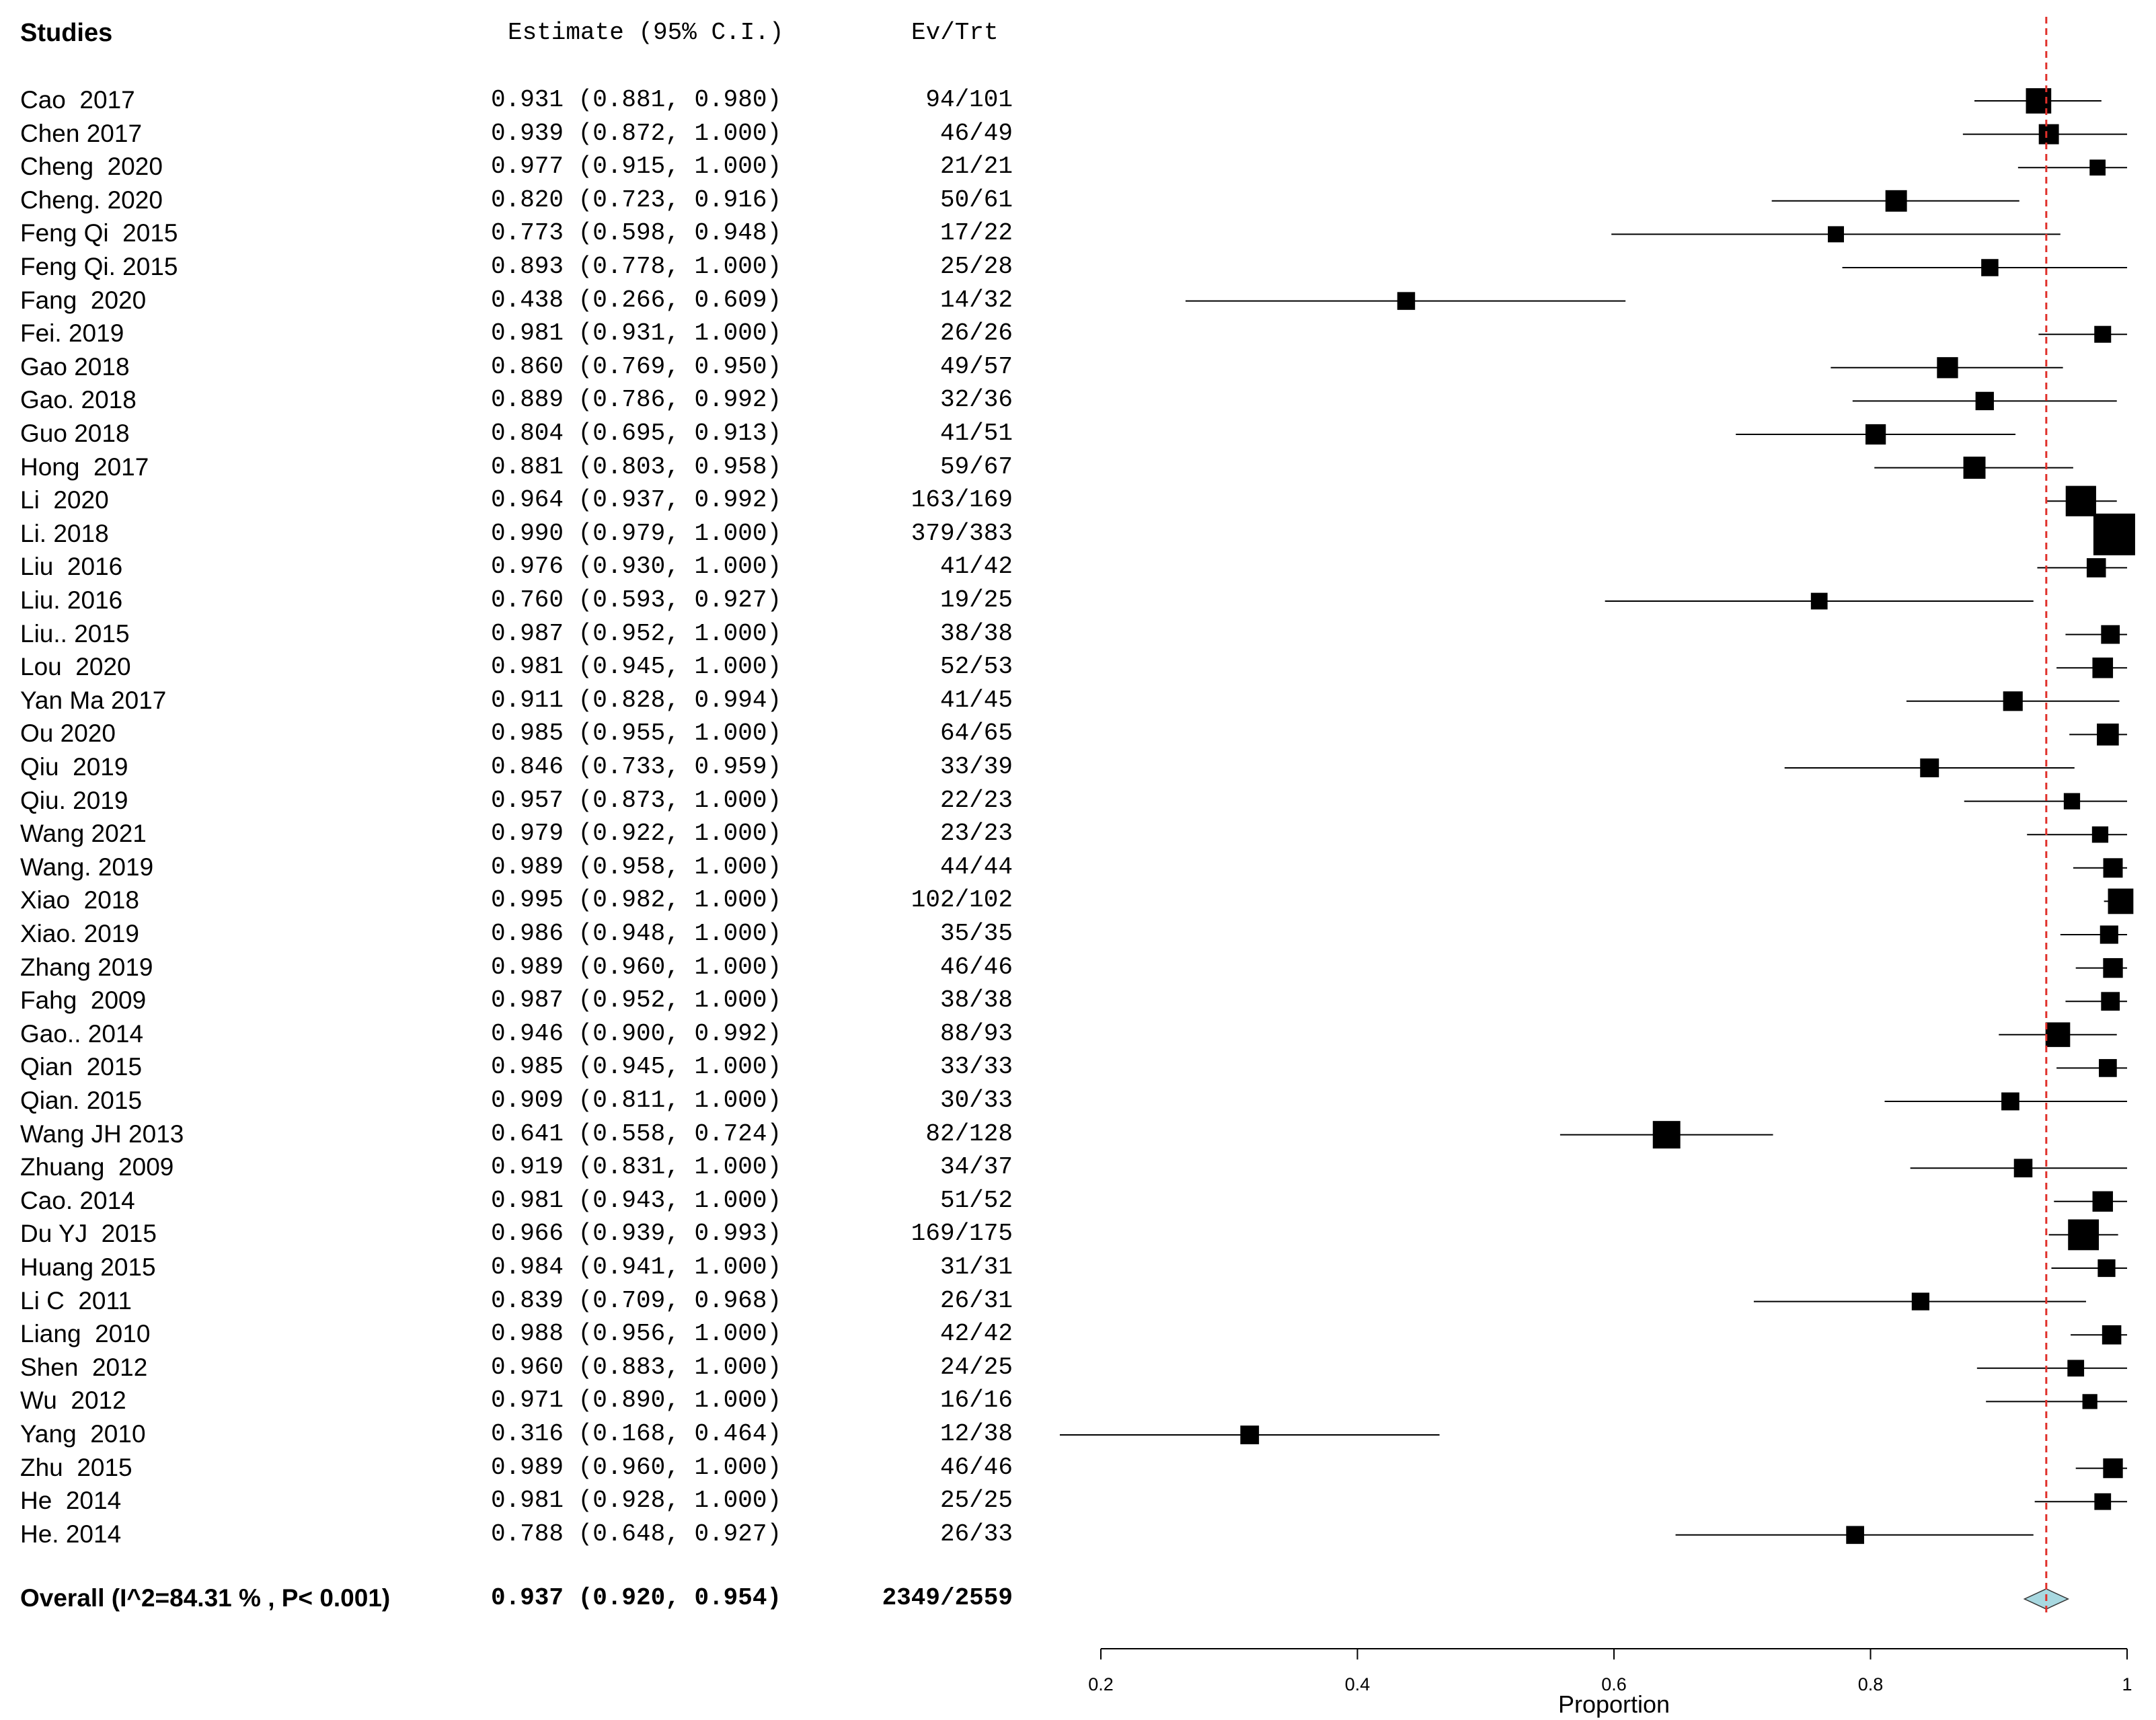 Image resolution: width=2156 pixels, height=1720 pixels. What do you see at coordinates (637, 567) in the screenshot?
I see `study-estimate: 0.976 (0.930, 1.000)` at bounding box center [637, 567].